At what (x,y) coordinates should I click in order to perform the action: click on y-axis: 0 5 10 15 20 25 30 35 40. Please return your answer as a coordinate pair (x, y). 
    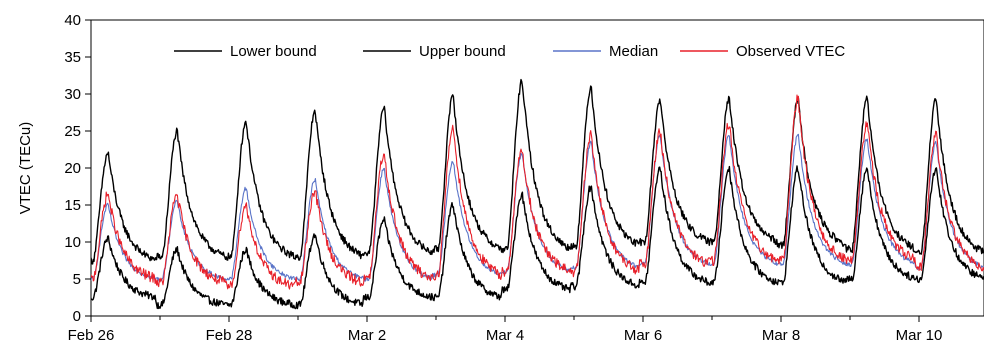
    Looking at the image, I should click on (77, 168).